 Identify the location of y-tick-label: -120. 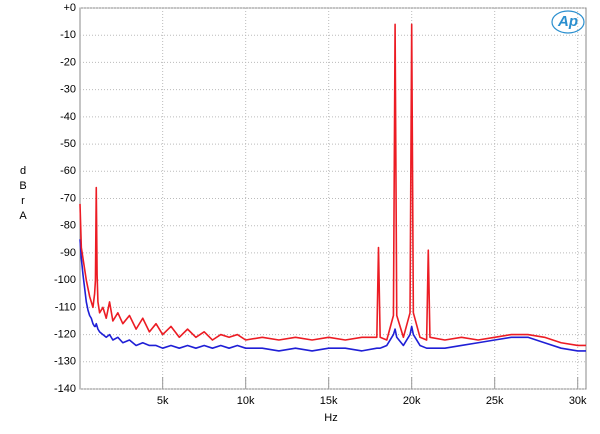
(65, 334).